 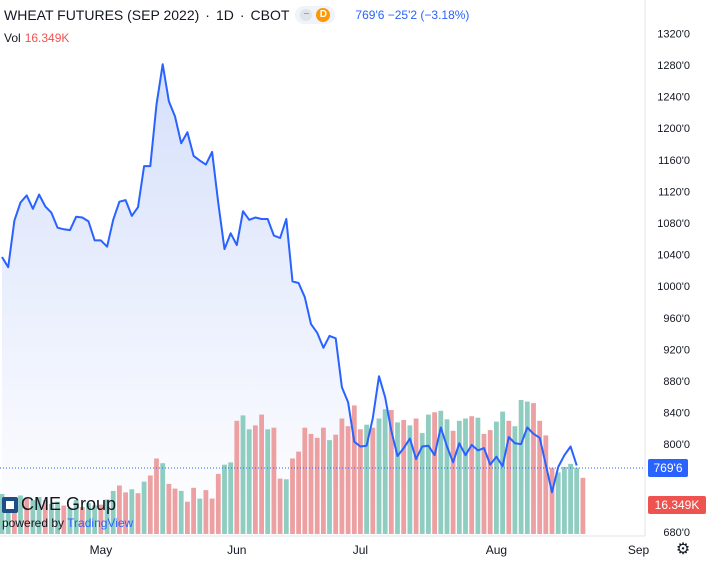 I want to click on powered-by-text: powered by, so click(x=33, y=523).